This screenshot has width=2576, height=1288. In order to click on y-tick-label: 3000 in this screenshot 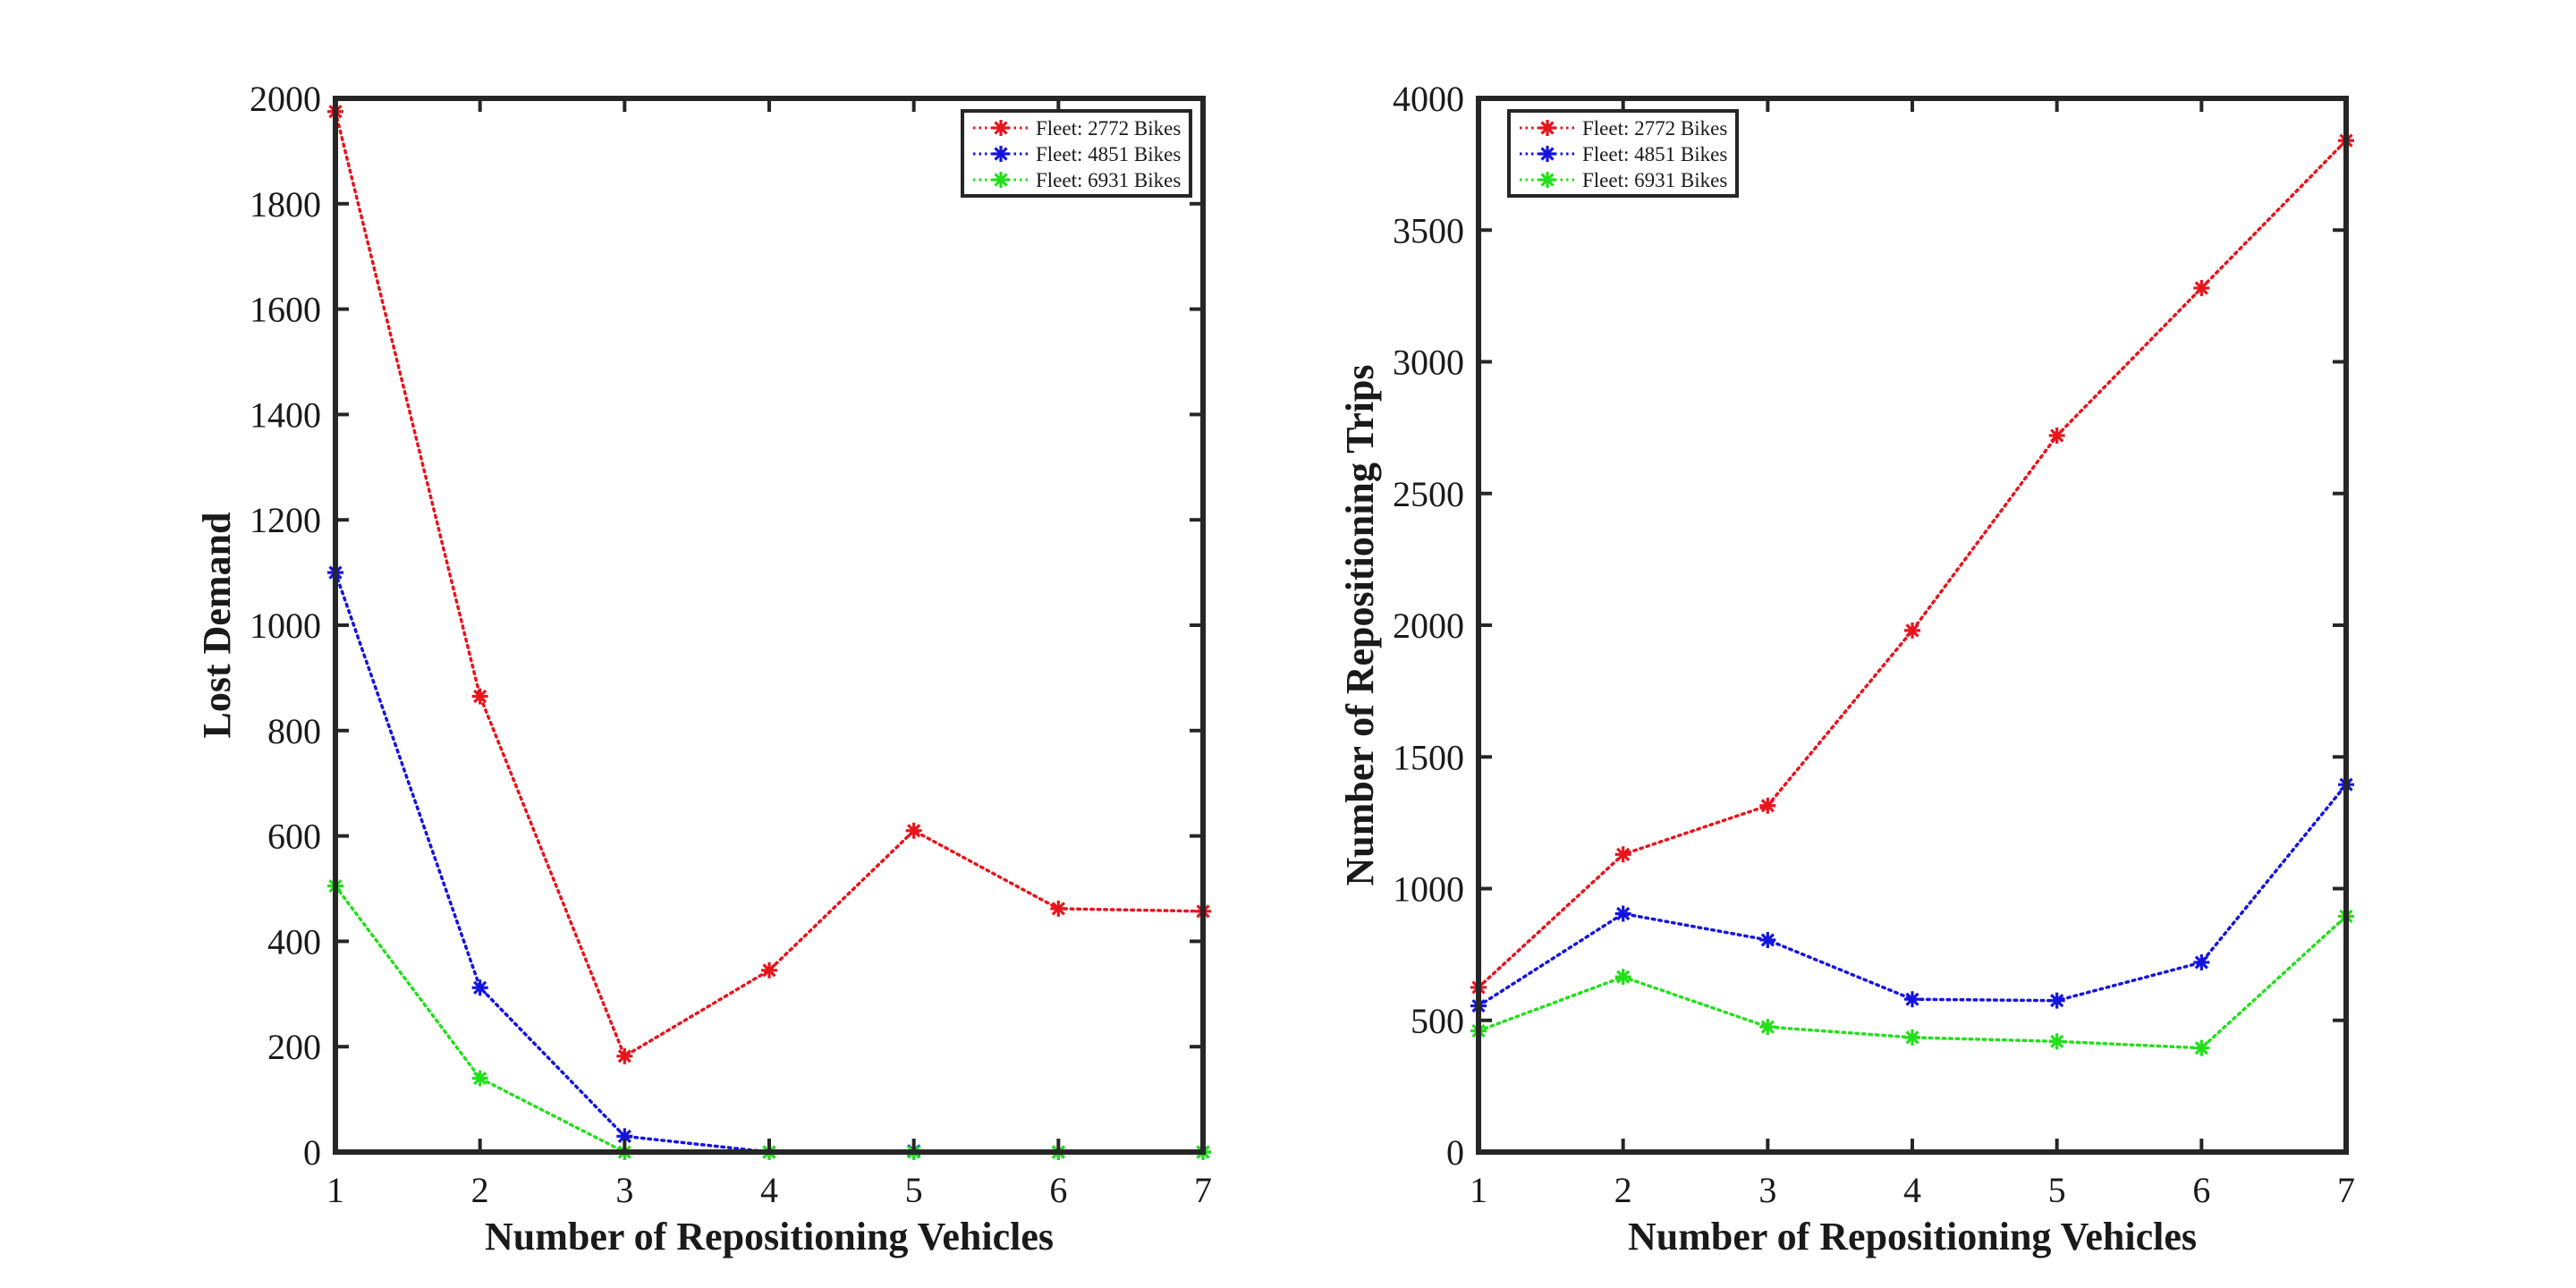, I will do `click(1428, 363)`.